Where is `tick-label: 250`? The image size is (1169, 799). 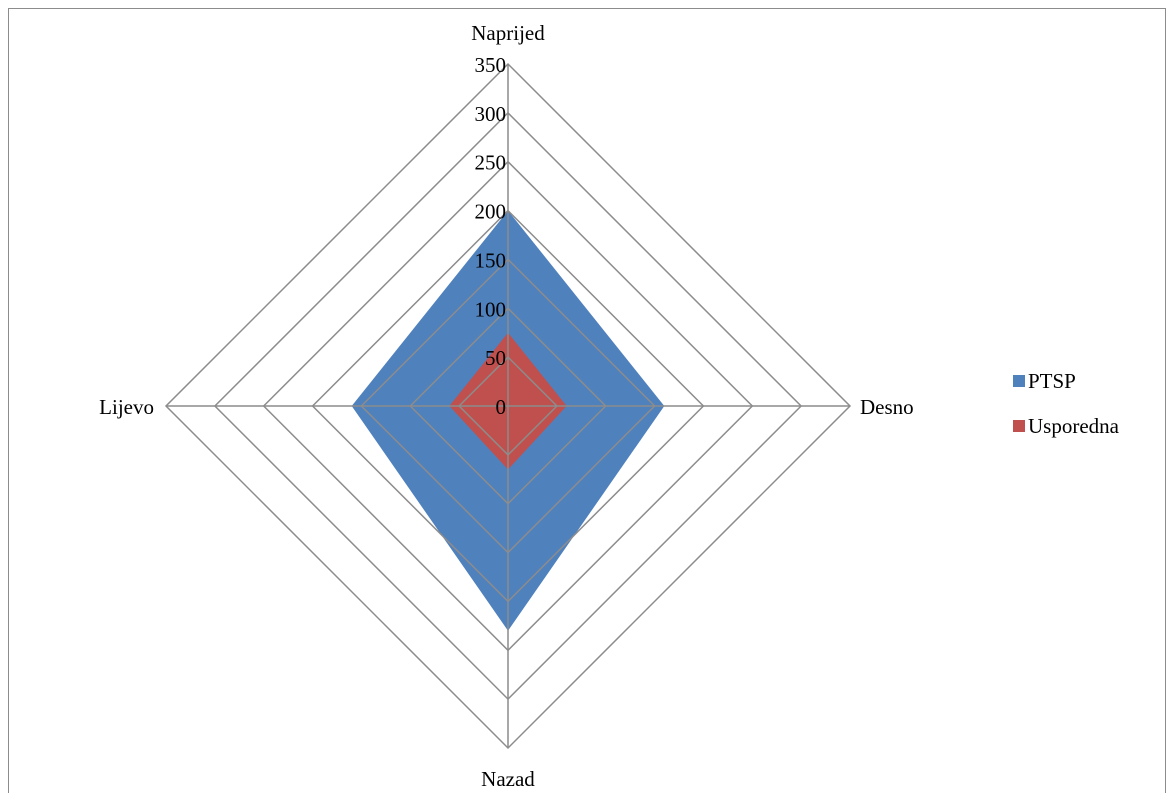 tick-label: 250 is located at coordinates (491, 163).